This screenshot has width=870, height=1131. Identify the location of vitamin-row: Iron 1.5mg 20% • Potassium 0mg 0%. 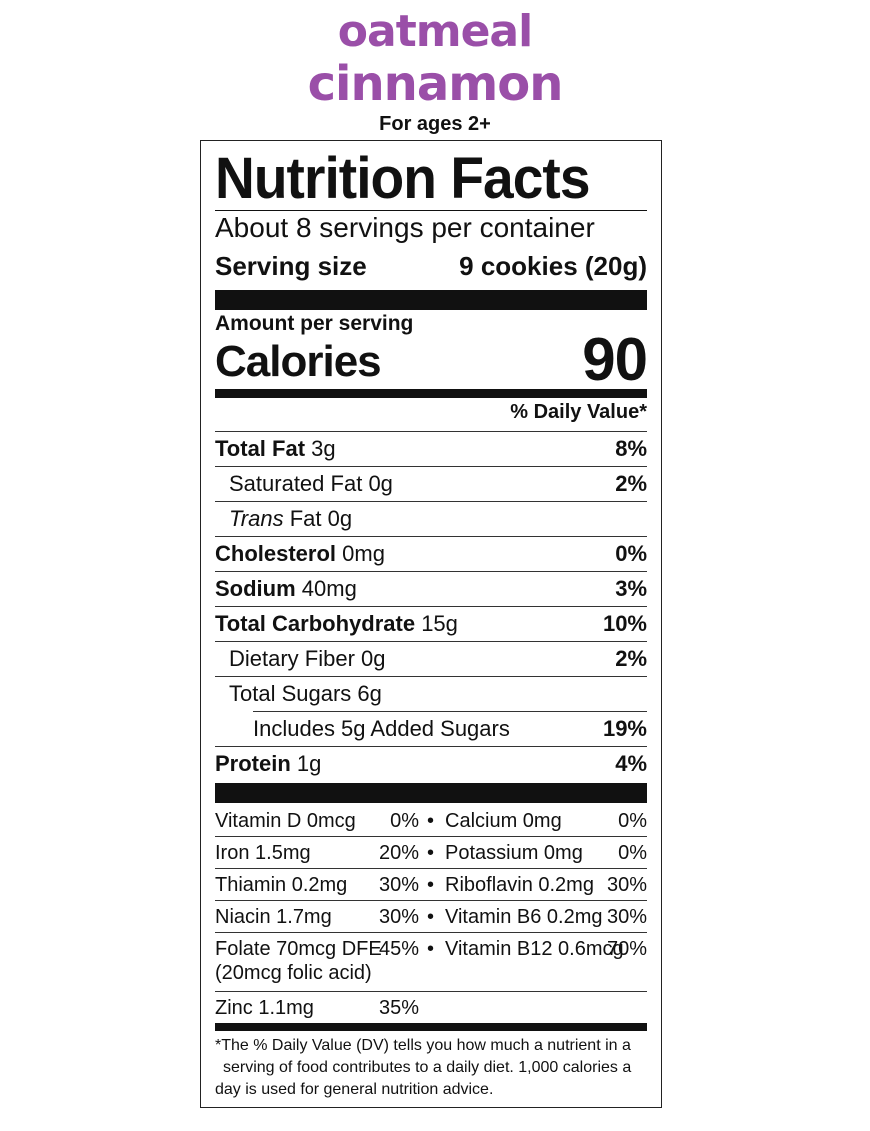
(431, 852).